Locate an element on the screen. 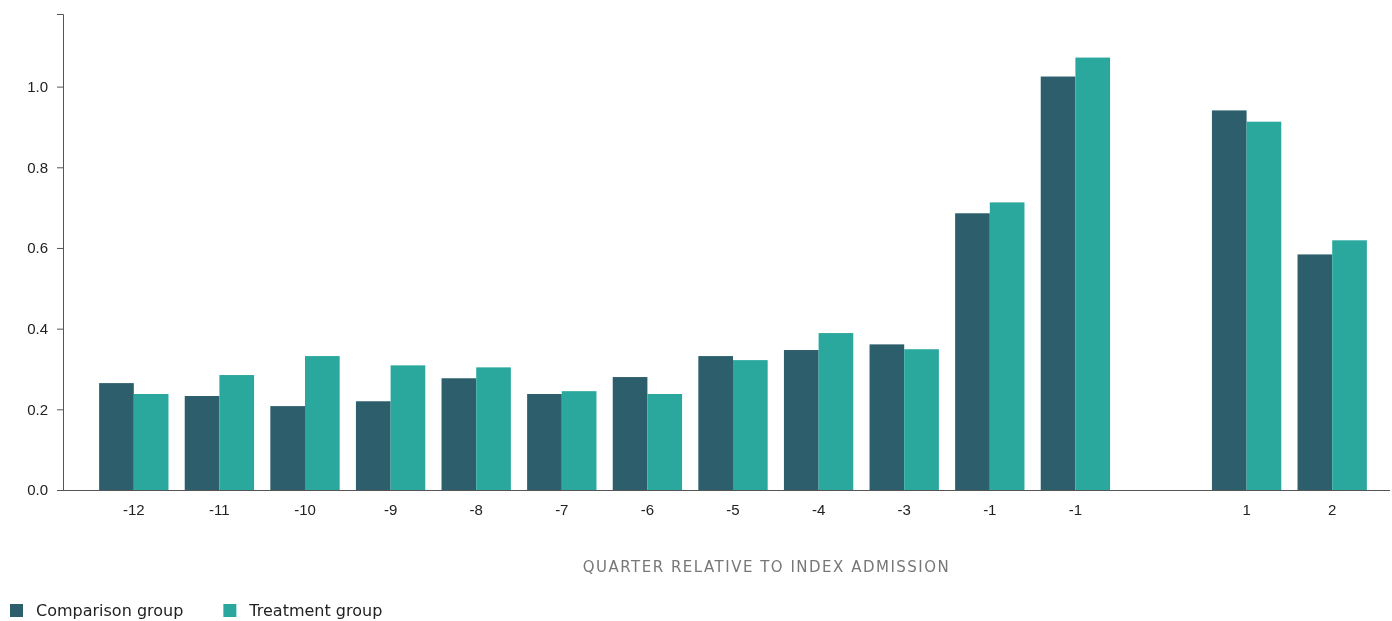 The height and width of the screenshot is (621, 1392). legend-label: Treatment group is located at coordinates (315, 610).